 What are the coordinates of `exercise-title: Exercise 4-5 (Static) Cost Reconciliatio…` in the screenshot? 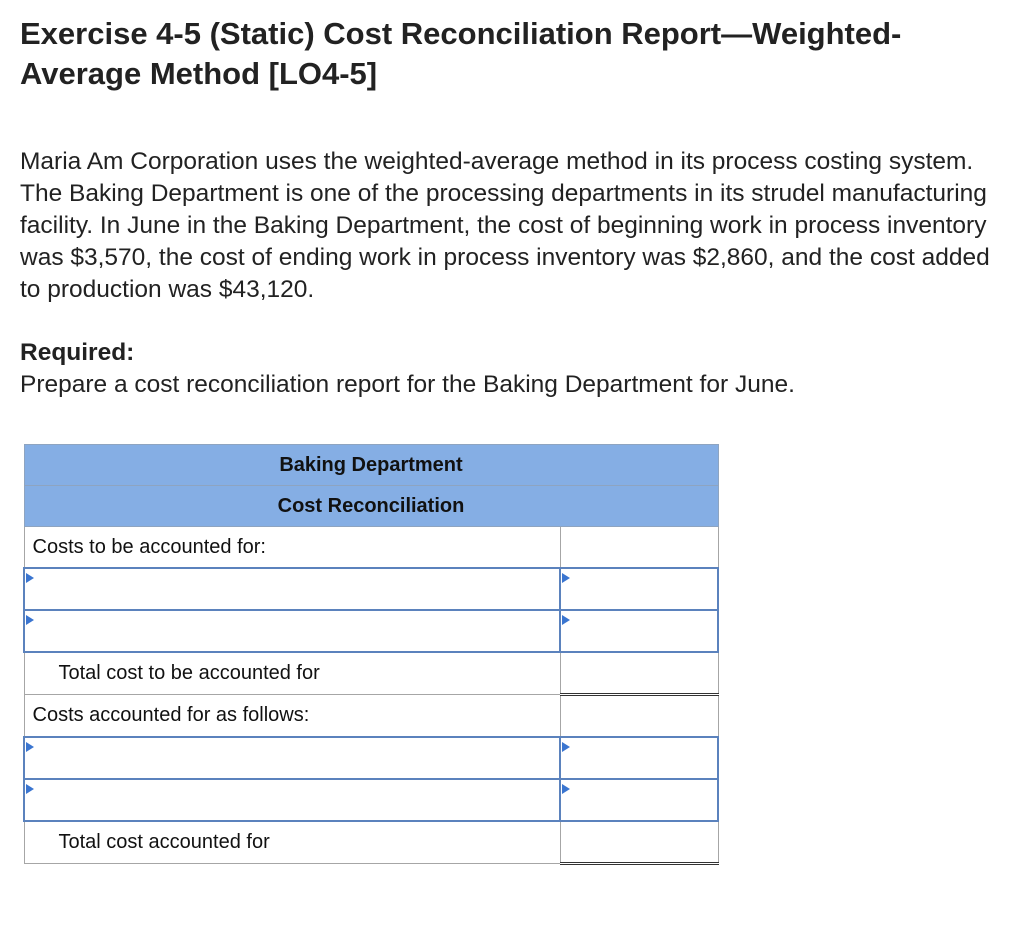 It's located at (461, 53).